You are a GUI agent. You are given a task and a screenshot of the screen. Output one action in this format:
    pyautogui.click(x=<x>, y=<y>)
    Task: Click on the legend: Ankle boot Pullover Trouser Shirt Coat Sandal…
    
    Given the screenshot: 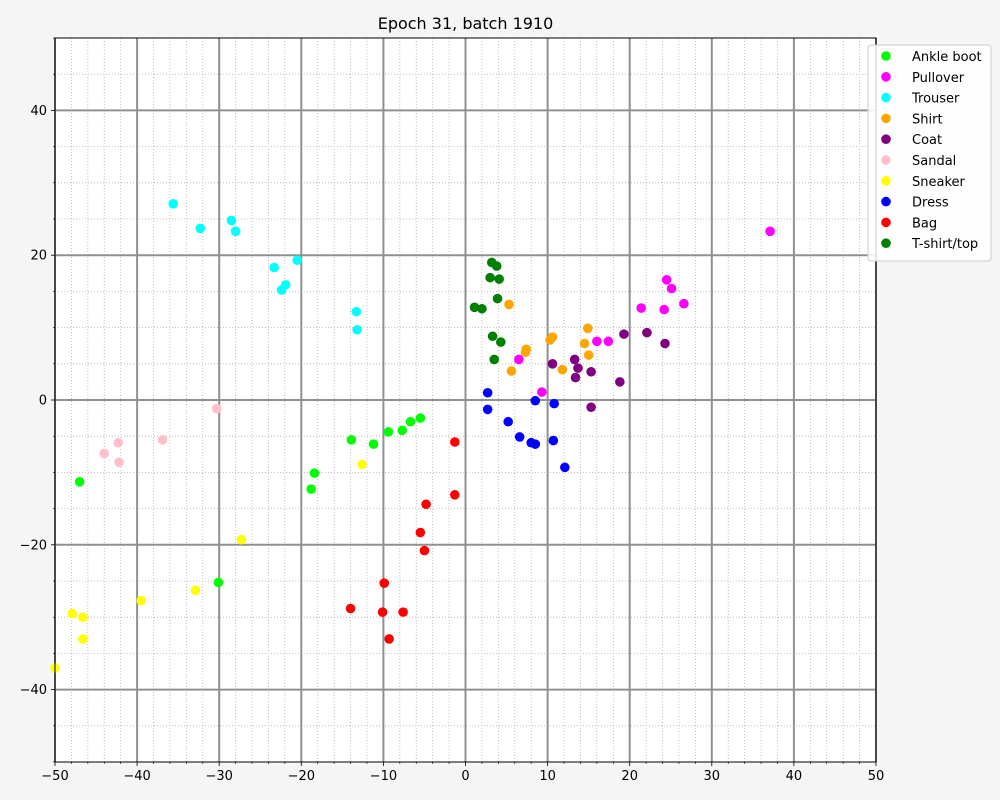 What is the action you would take?
    pyautogui.click(x=929, y=153)
    